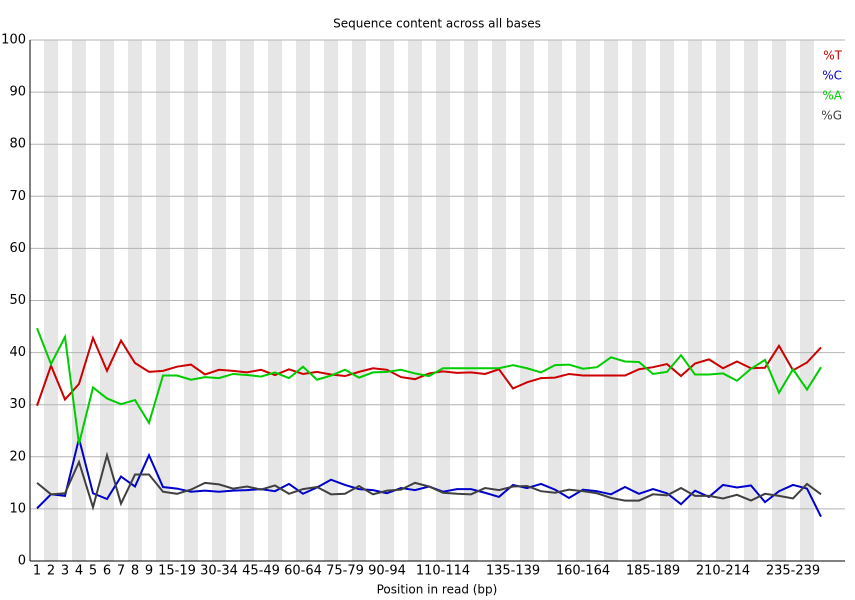 This screenshot has height=600, width=855. What do you see at coordinates (79, 571) in the screenshot?
I see `x-tick-label: 4` at bounding box center [79, 571].